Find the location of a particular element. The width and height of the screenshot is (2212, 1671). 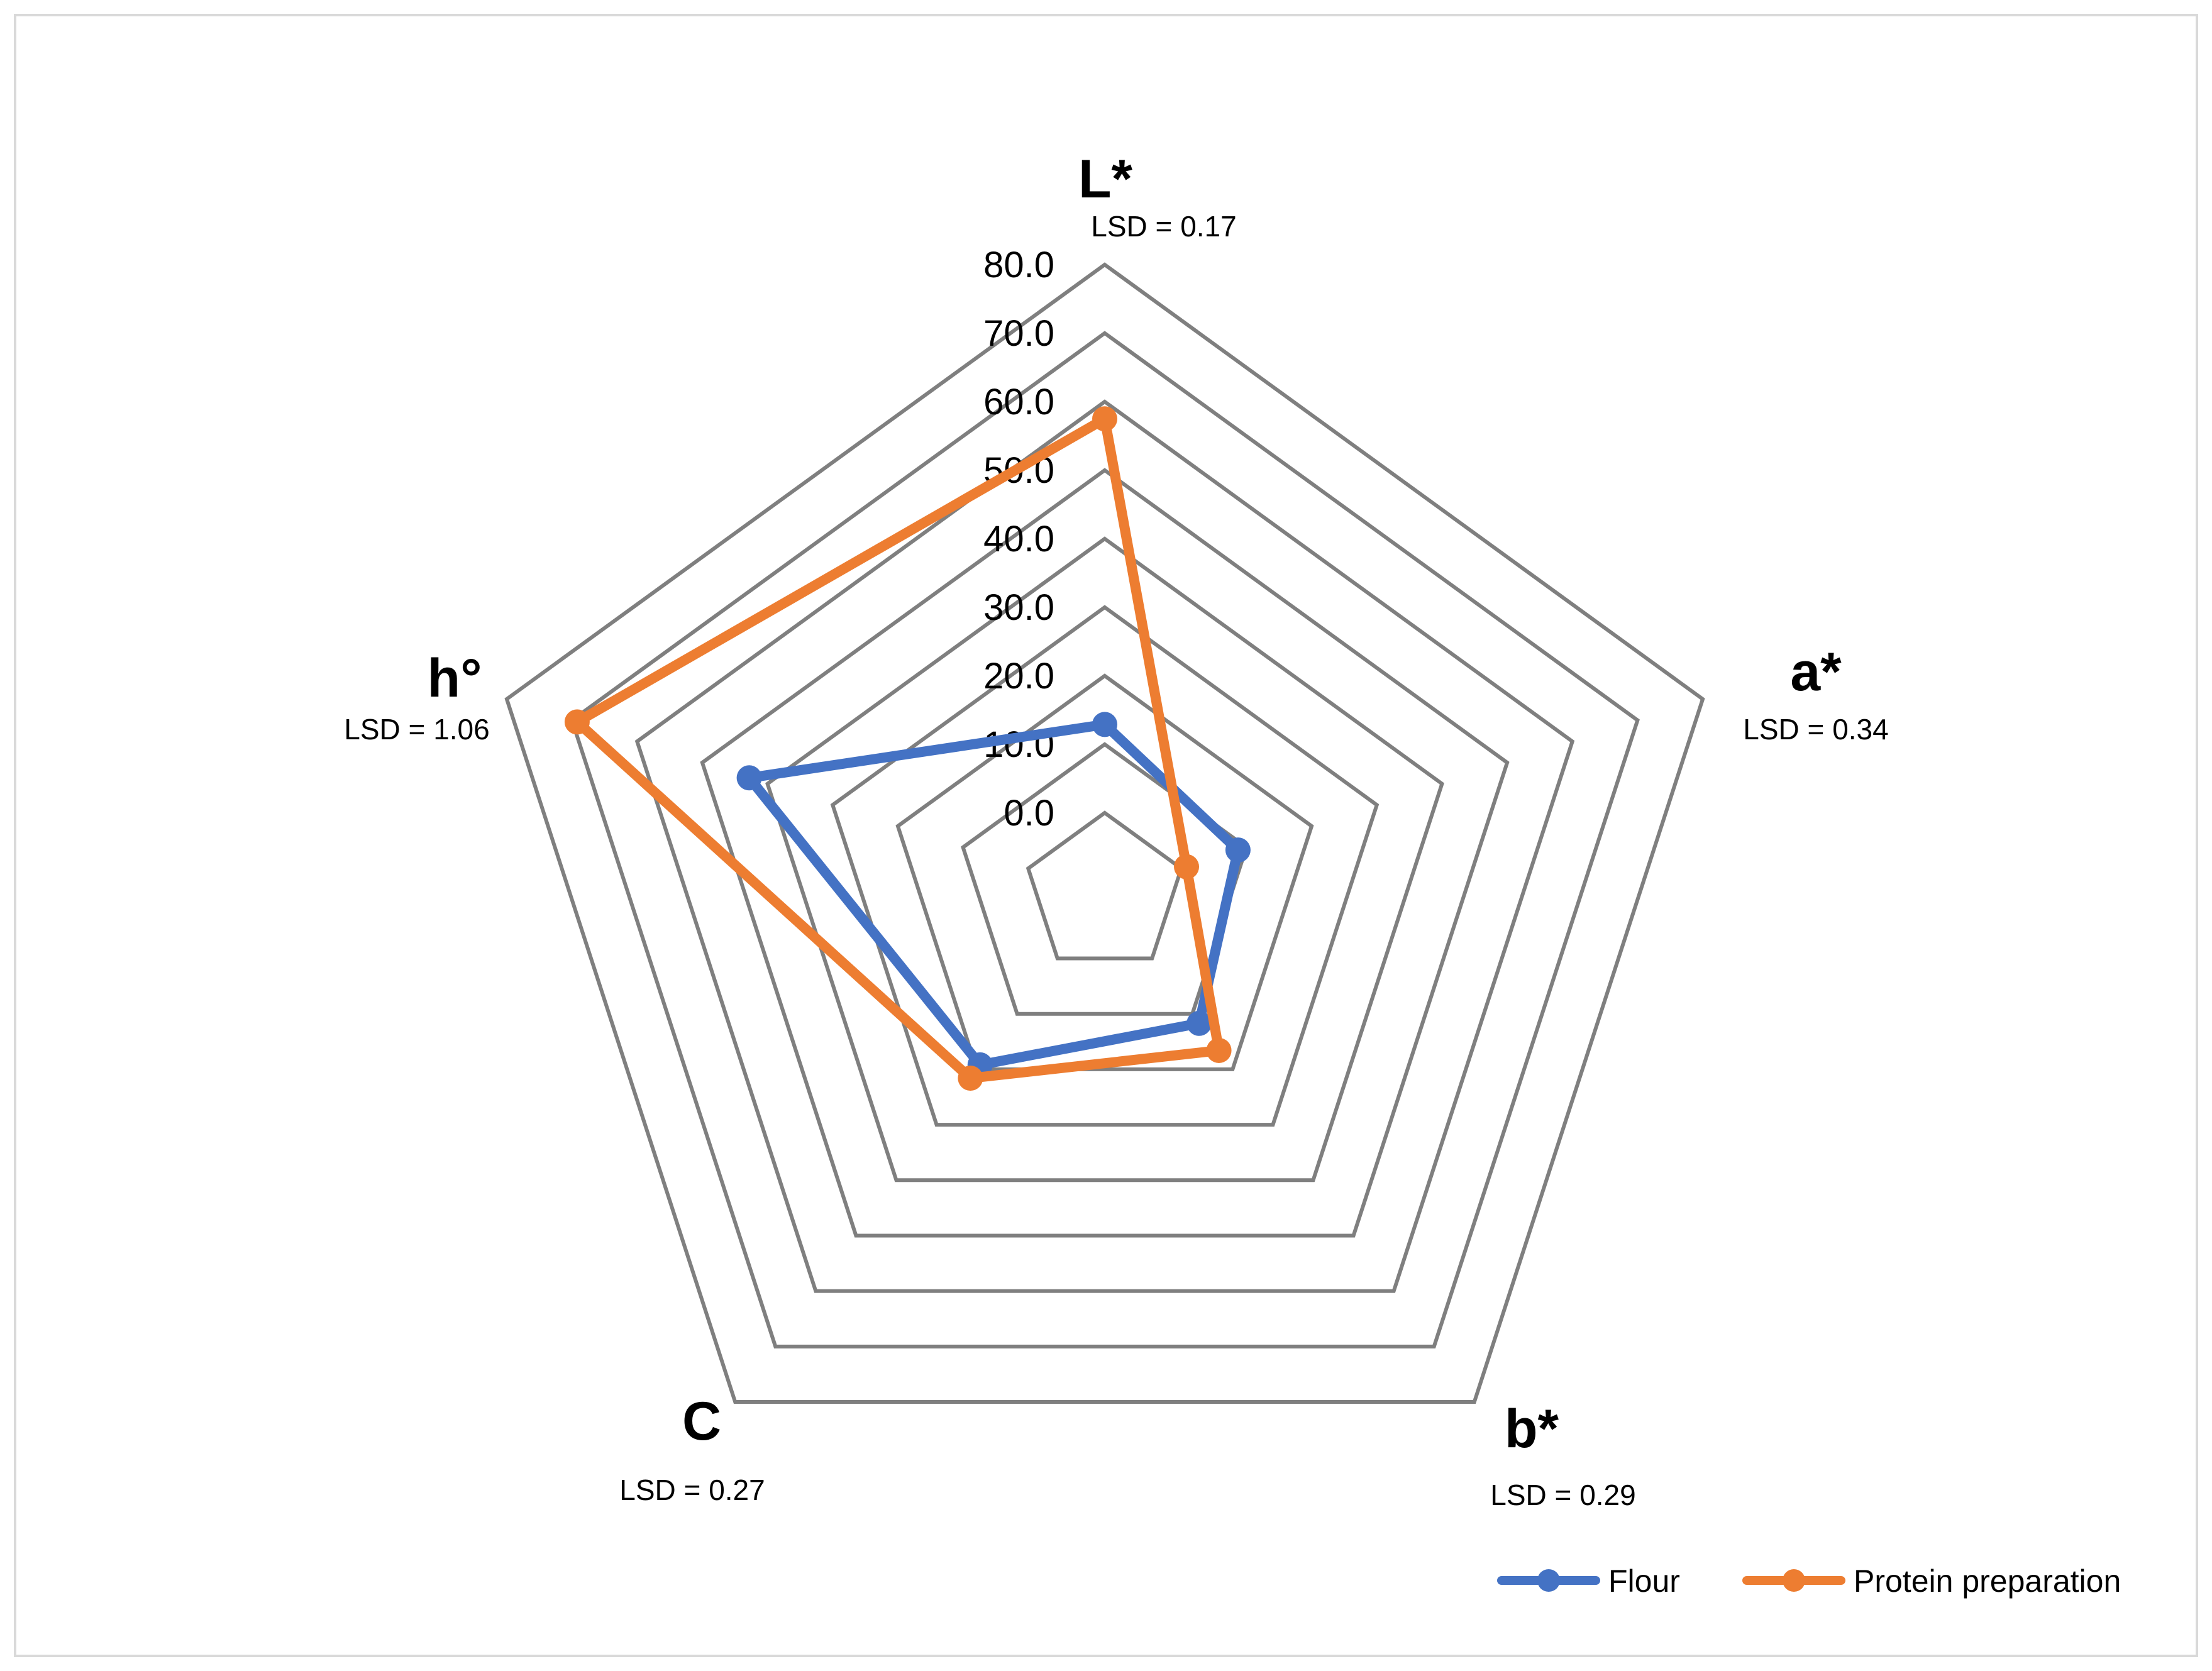

point-protein-preparation-a is located at coordinates (1187, 867).